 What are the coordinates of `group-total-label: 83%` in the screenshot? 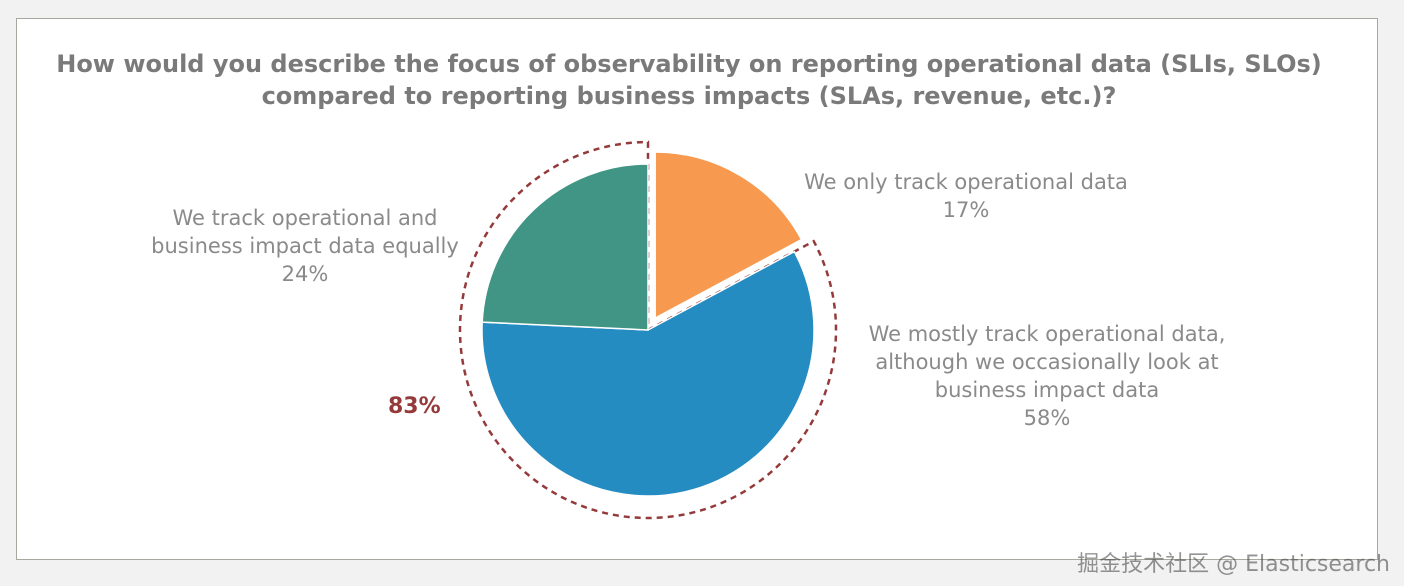 It's located at (414, 406).